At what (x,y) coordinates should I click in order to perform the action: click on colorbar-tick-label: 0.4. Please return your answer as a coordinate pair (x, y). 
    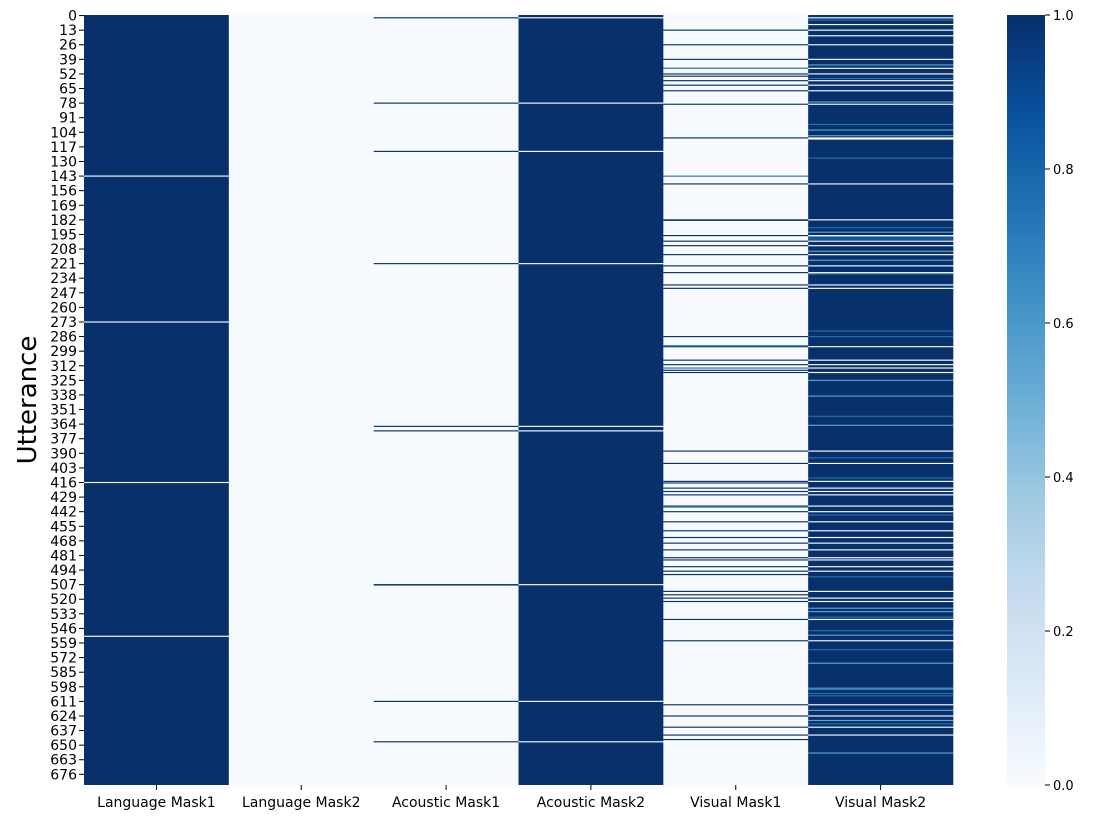
    Looking at the image, I should click on (1063, 478).